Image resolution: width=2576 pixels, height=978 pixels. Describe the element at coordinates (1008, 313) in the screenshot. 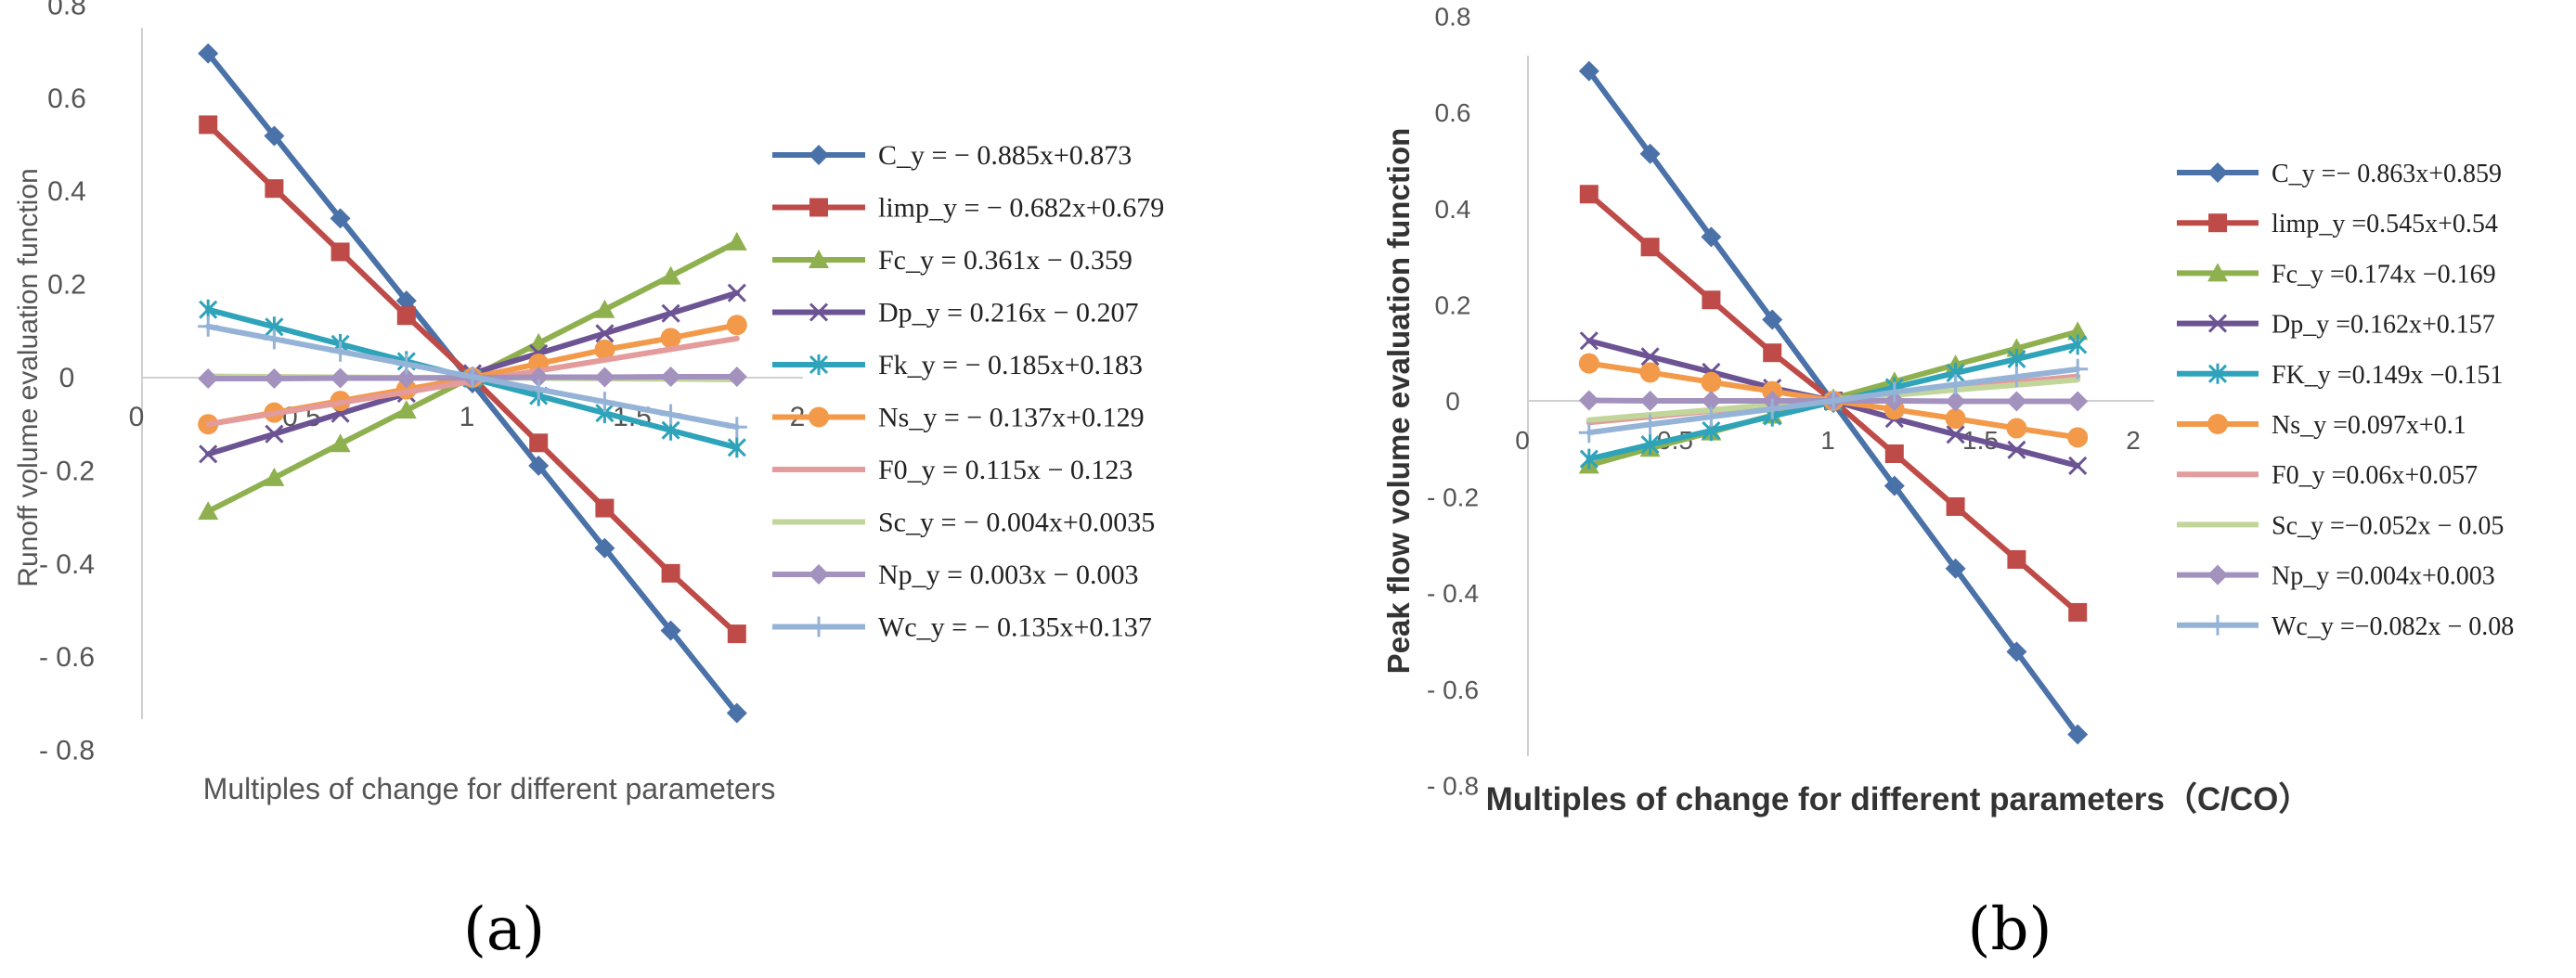

I see `legend-label: Dp_y = 0.216x − 0.207` at that location.